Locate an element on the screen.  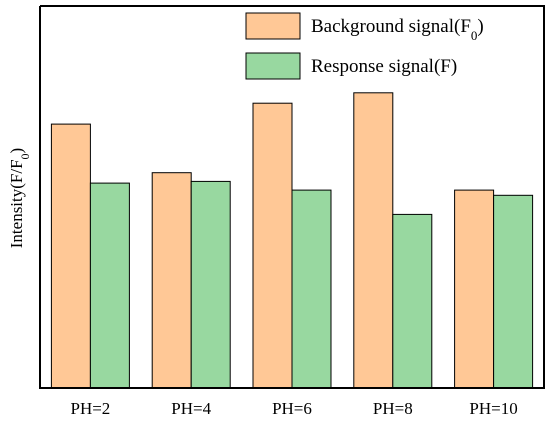
bar-series1-cat2 is located at coordinates (311, 289).